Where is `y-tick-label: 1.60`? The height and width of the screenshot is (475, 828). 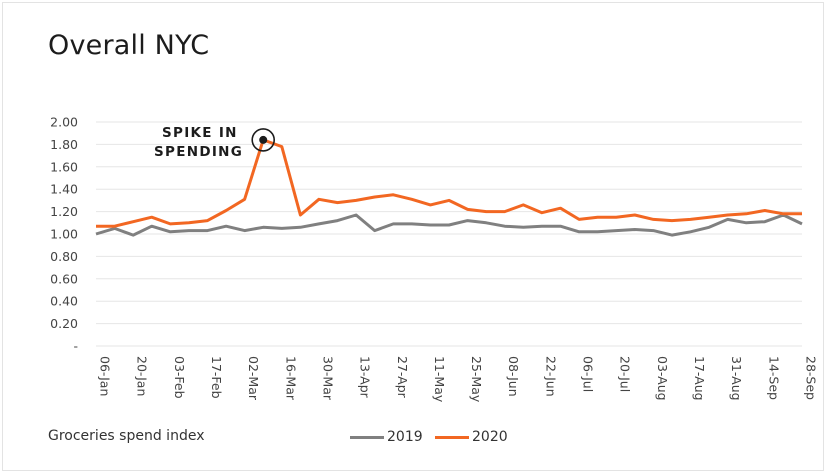 y-tick-label: 1.60 is located at coordinates (64, 166).